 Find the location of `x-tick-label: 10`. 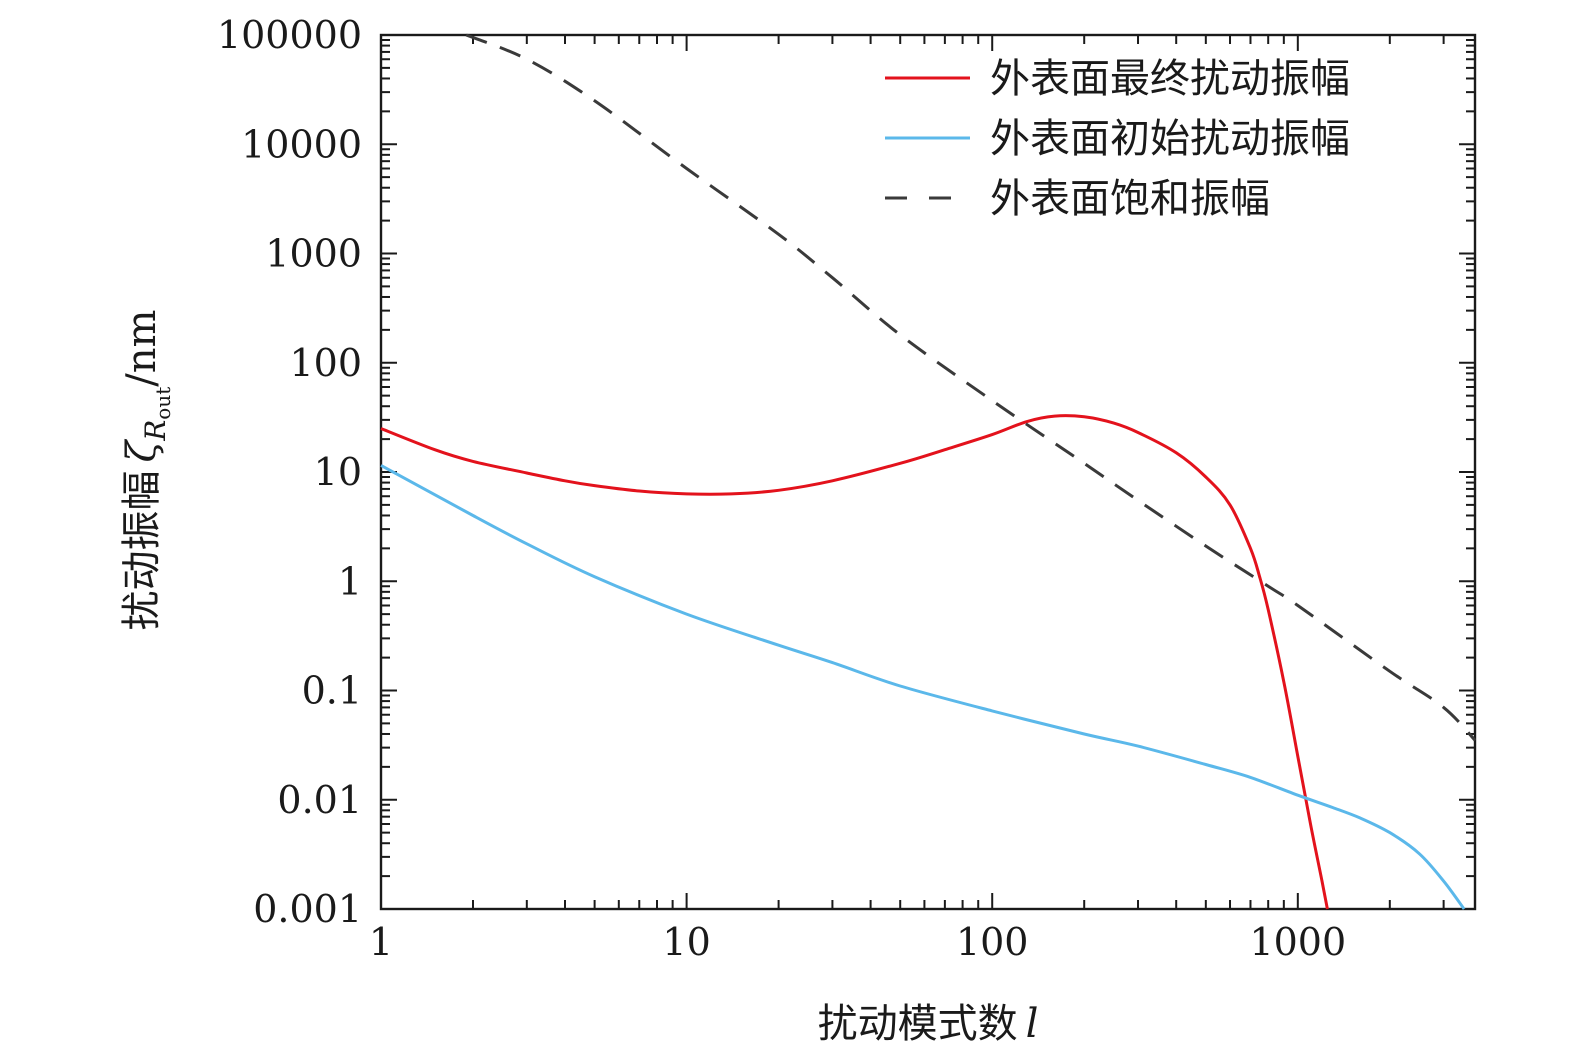

x-tick-label: 10 is located at coordinates (686, 942).